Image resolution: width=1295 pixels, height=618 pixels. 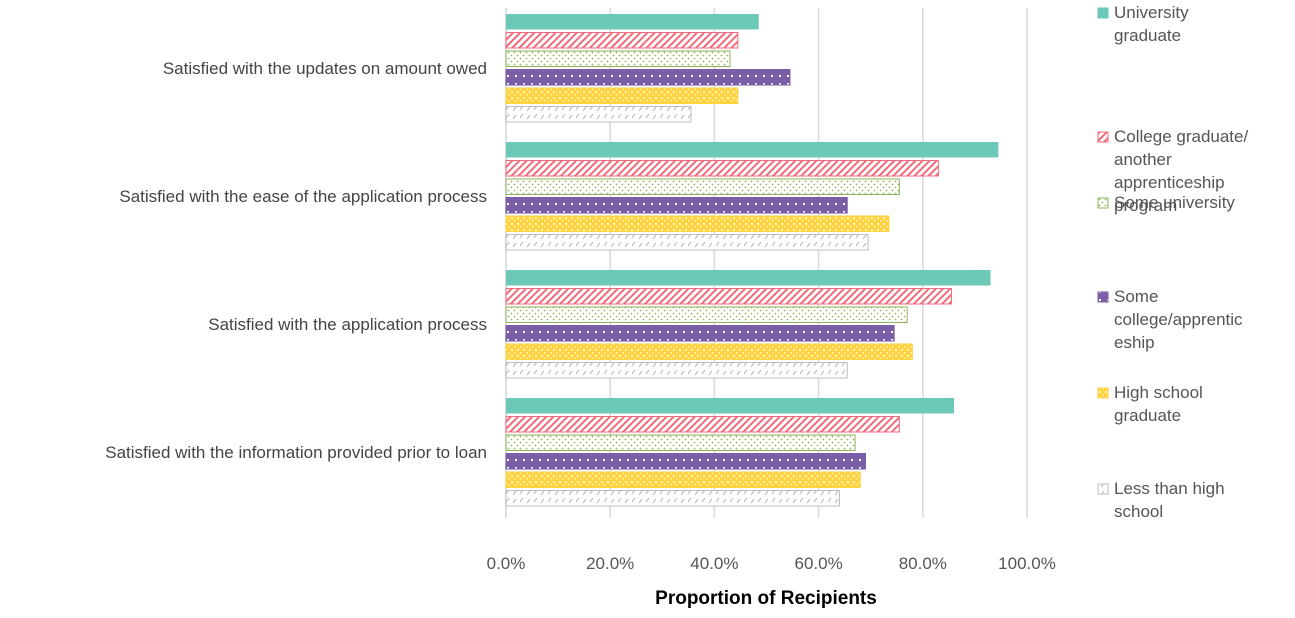 What do you see at coordinates (1143, 159) in the screenshot?
I see `legend-label: another` at bounding box center [1143, 159].